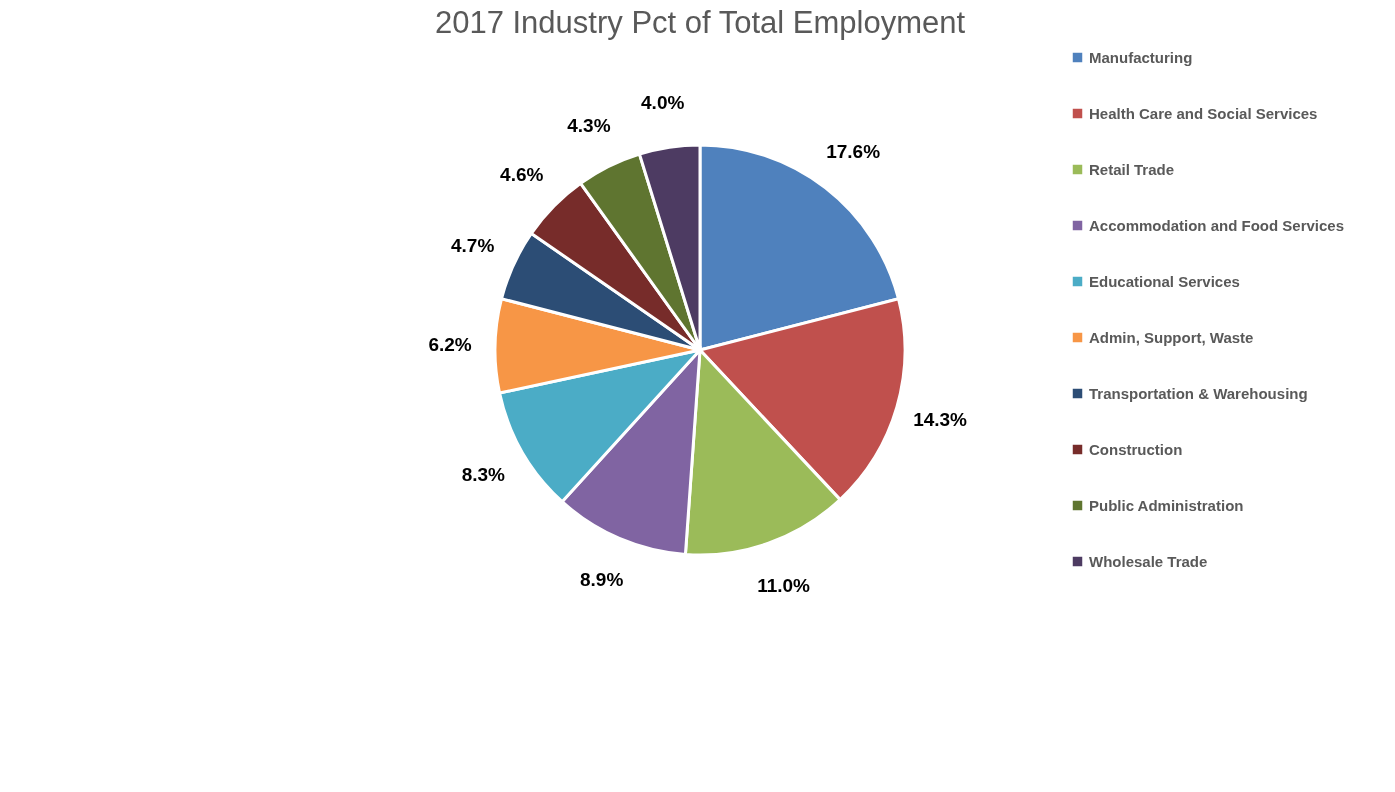  What do you see at coordinates (1136, 449) in the screenshot?
I see `legend-label: Construction` at bounding box center [1136, 449].